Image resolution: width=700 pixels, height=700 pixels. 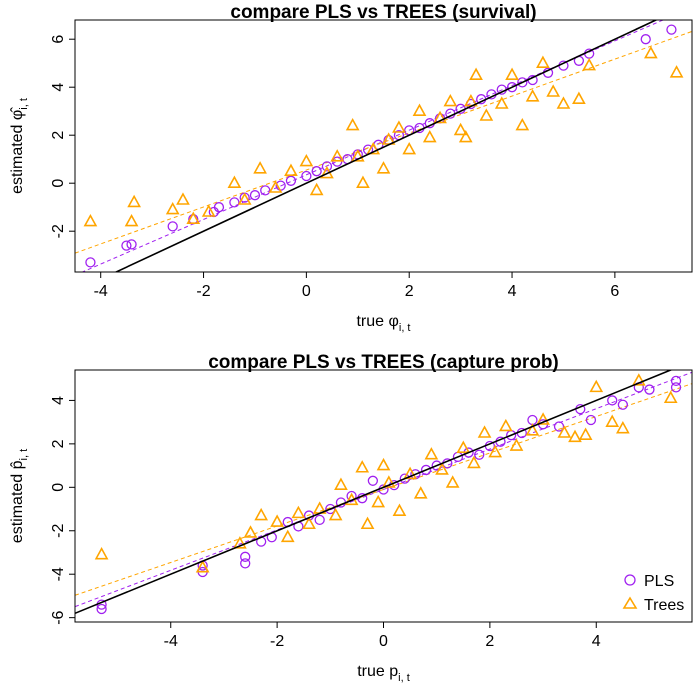 What do you see at coordinates (58, 87) in the screenshot?
I see `y-tick-label: 4` at bounding box center [58, 87].